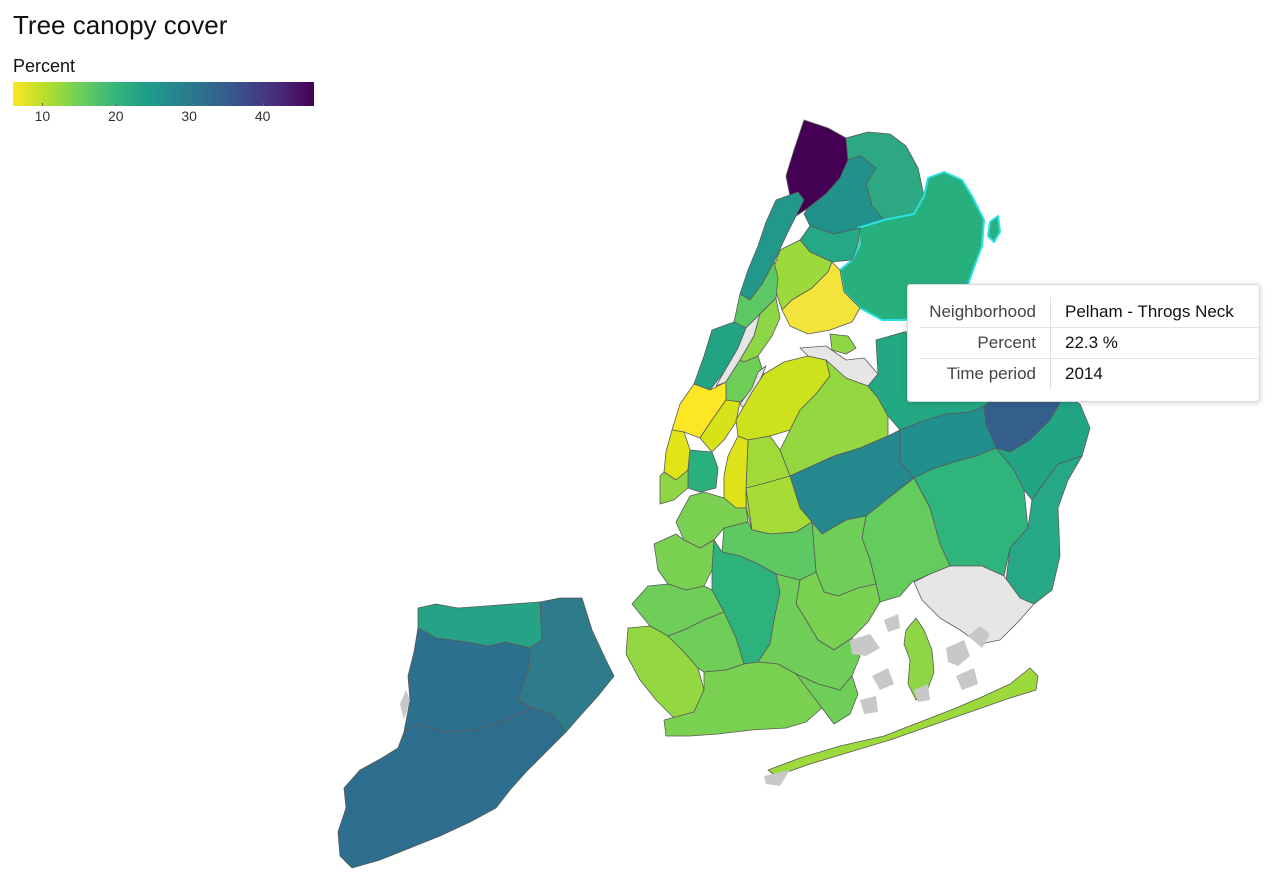  I want to click on region-staten-island-south, so click(452, 788).